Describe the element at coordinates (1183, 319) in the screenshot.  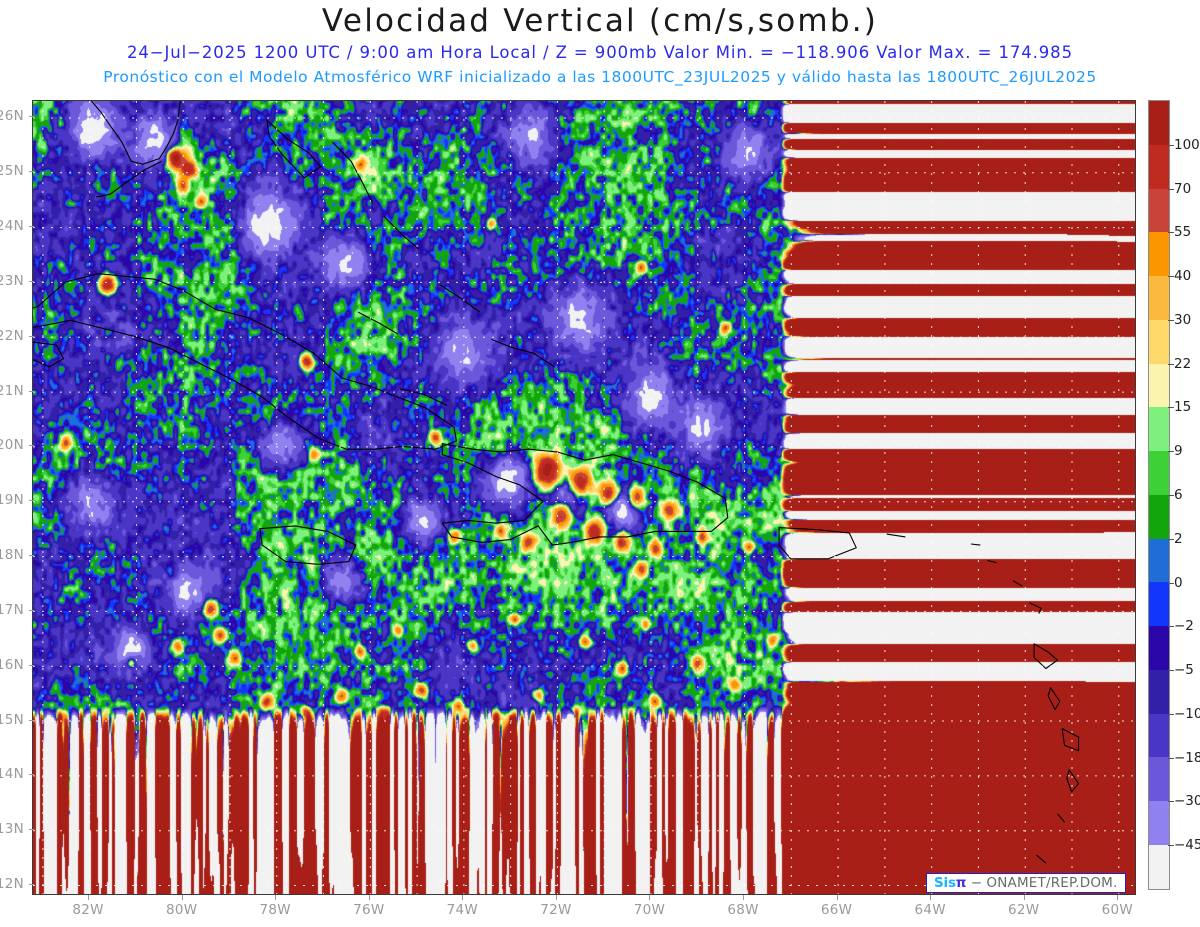
I see `colorbar-label-4: 30` at that location.